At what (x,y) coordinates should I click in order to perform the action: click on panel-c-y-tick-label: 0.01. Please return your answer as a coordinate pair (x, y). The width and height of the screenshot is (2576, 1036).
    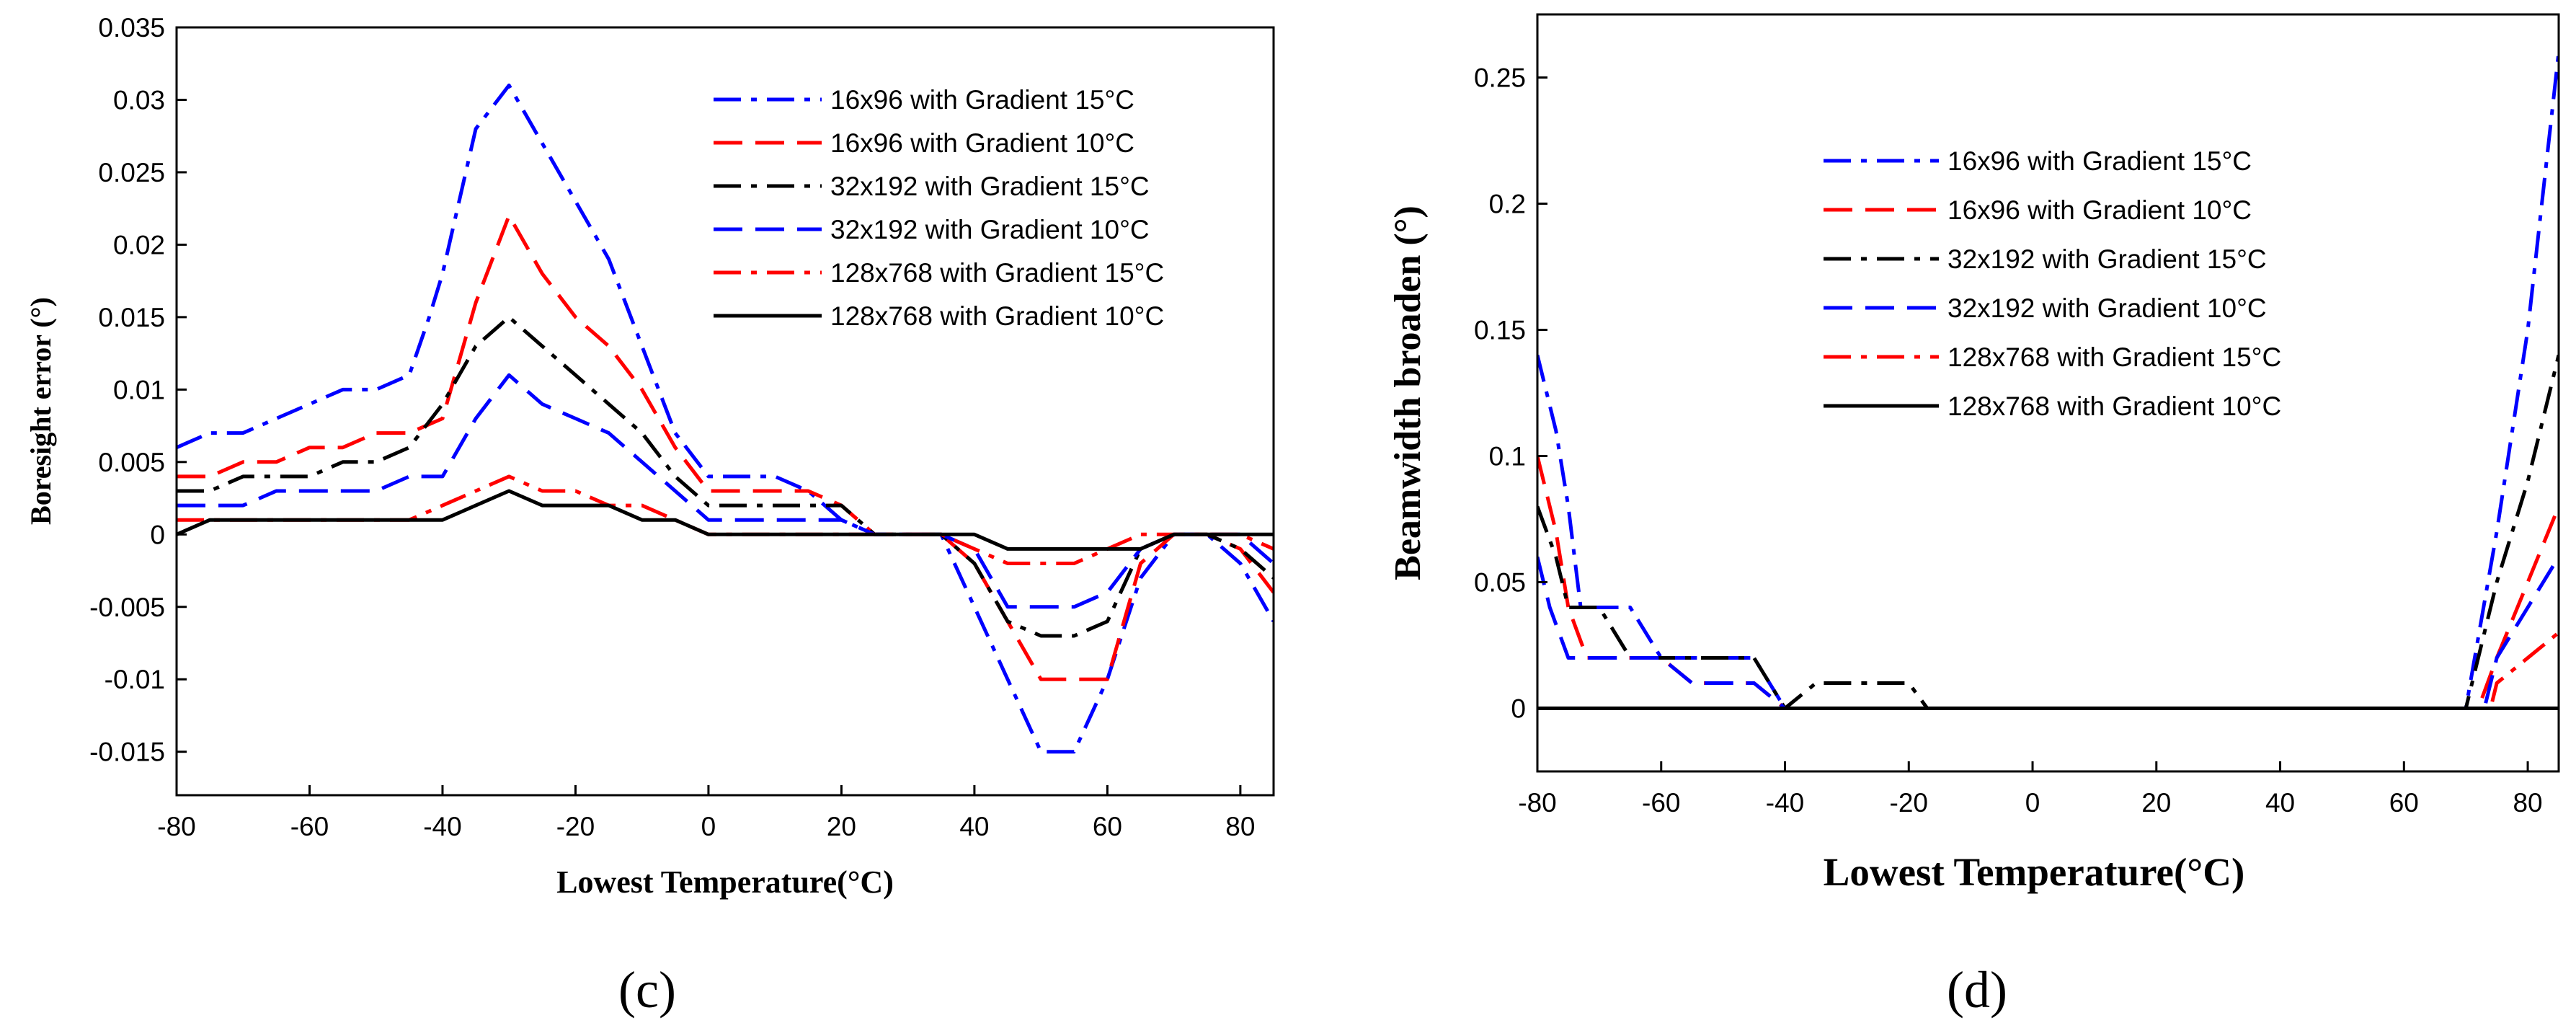
    Looking at the image, I should click on (139, 389).